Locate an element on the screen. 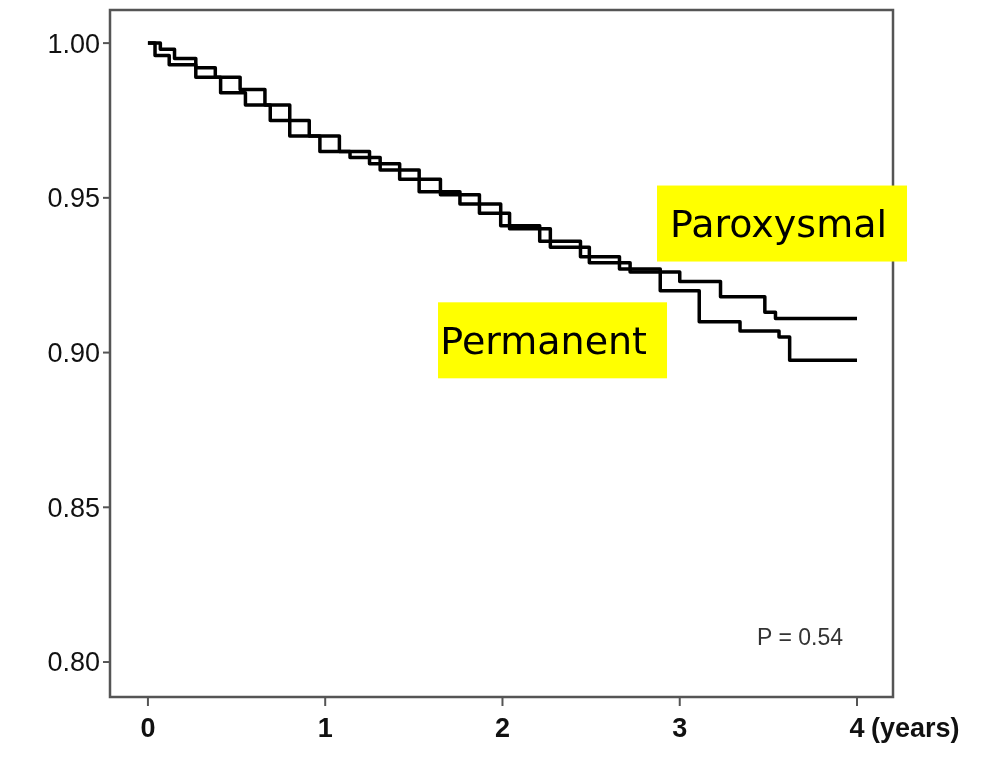 This screenshot has width=1008, height=760. x-tick-label: 2 is located at coordinates (502, 728).